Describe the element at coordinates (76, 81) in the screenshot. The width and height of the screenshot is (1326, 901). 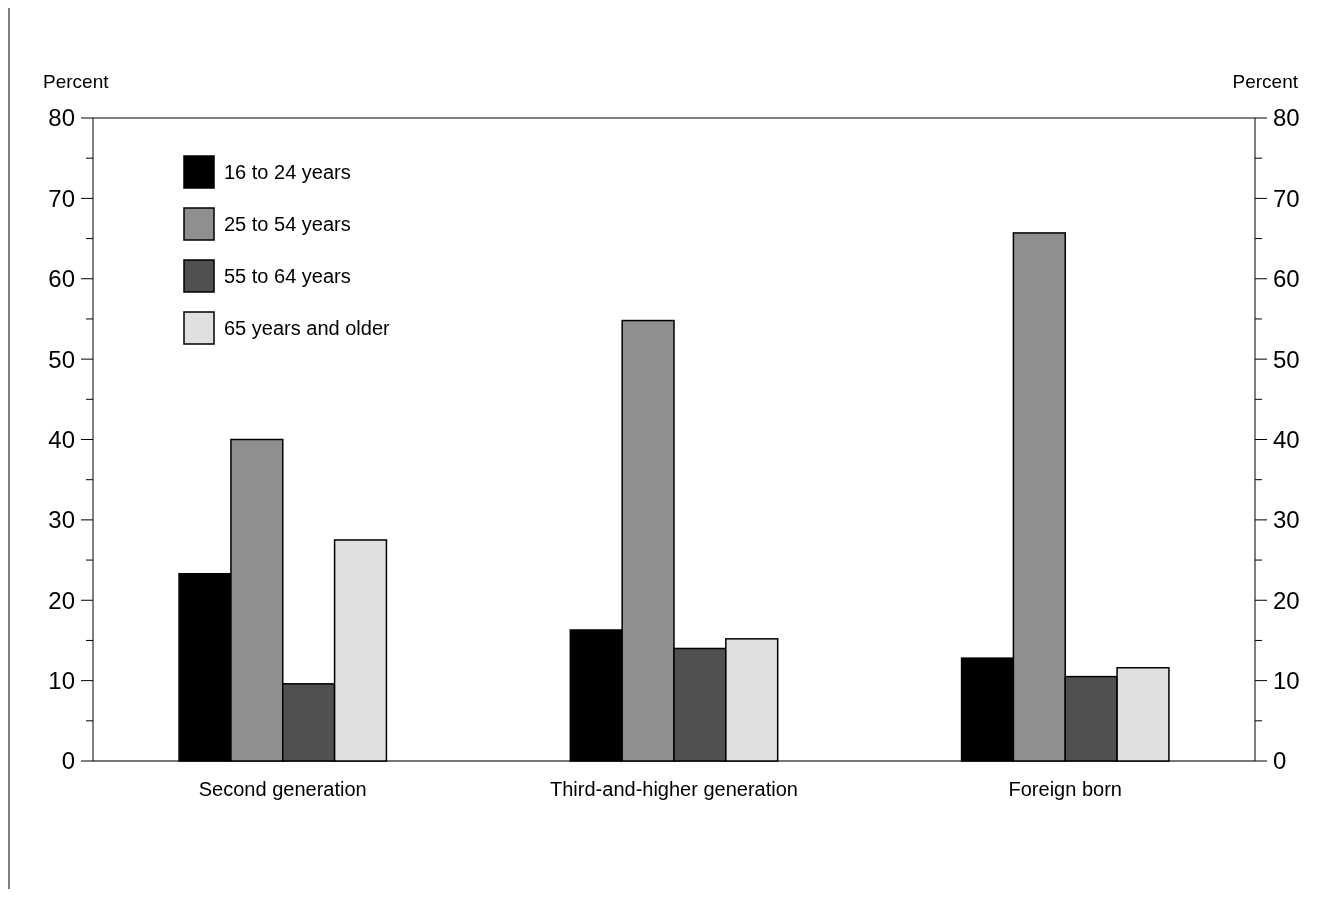
I see `y-axis-title: Percent` at that location.